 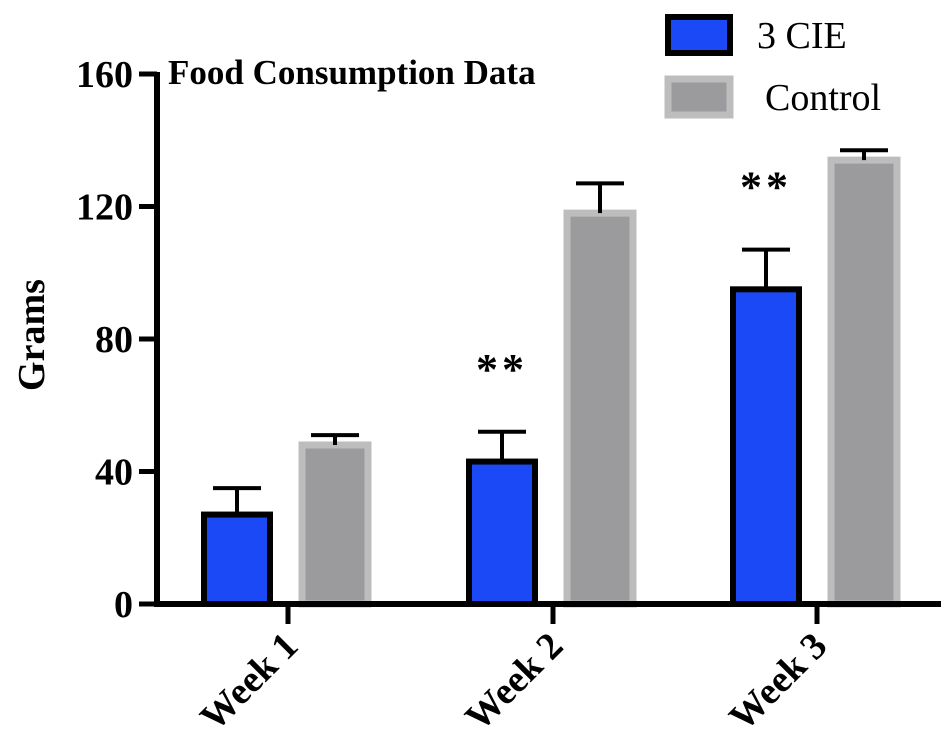 What do you see at coordinates (778, 682) in the screenshot?
I see `x-tick-label: Week 3` at bounding box center [778, 682].